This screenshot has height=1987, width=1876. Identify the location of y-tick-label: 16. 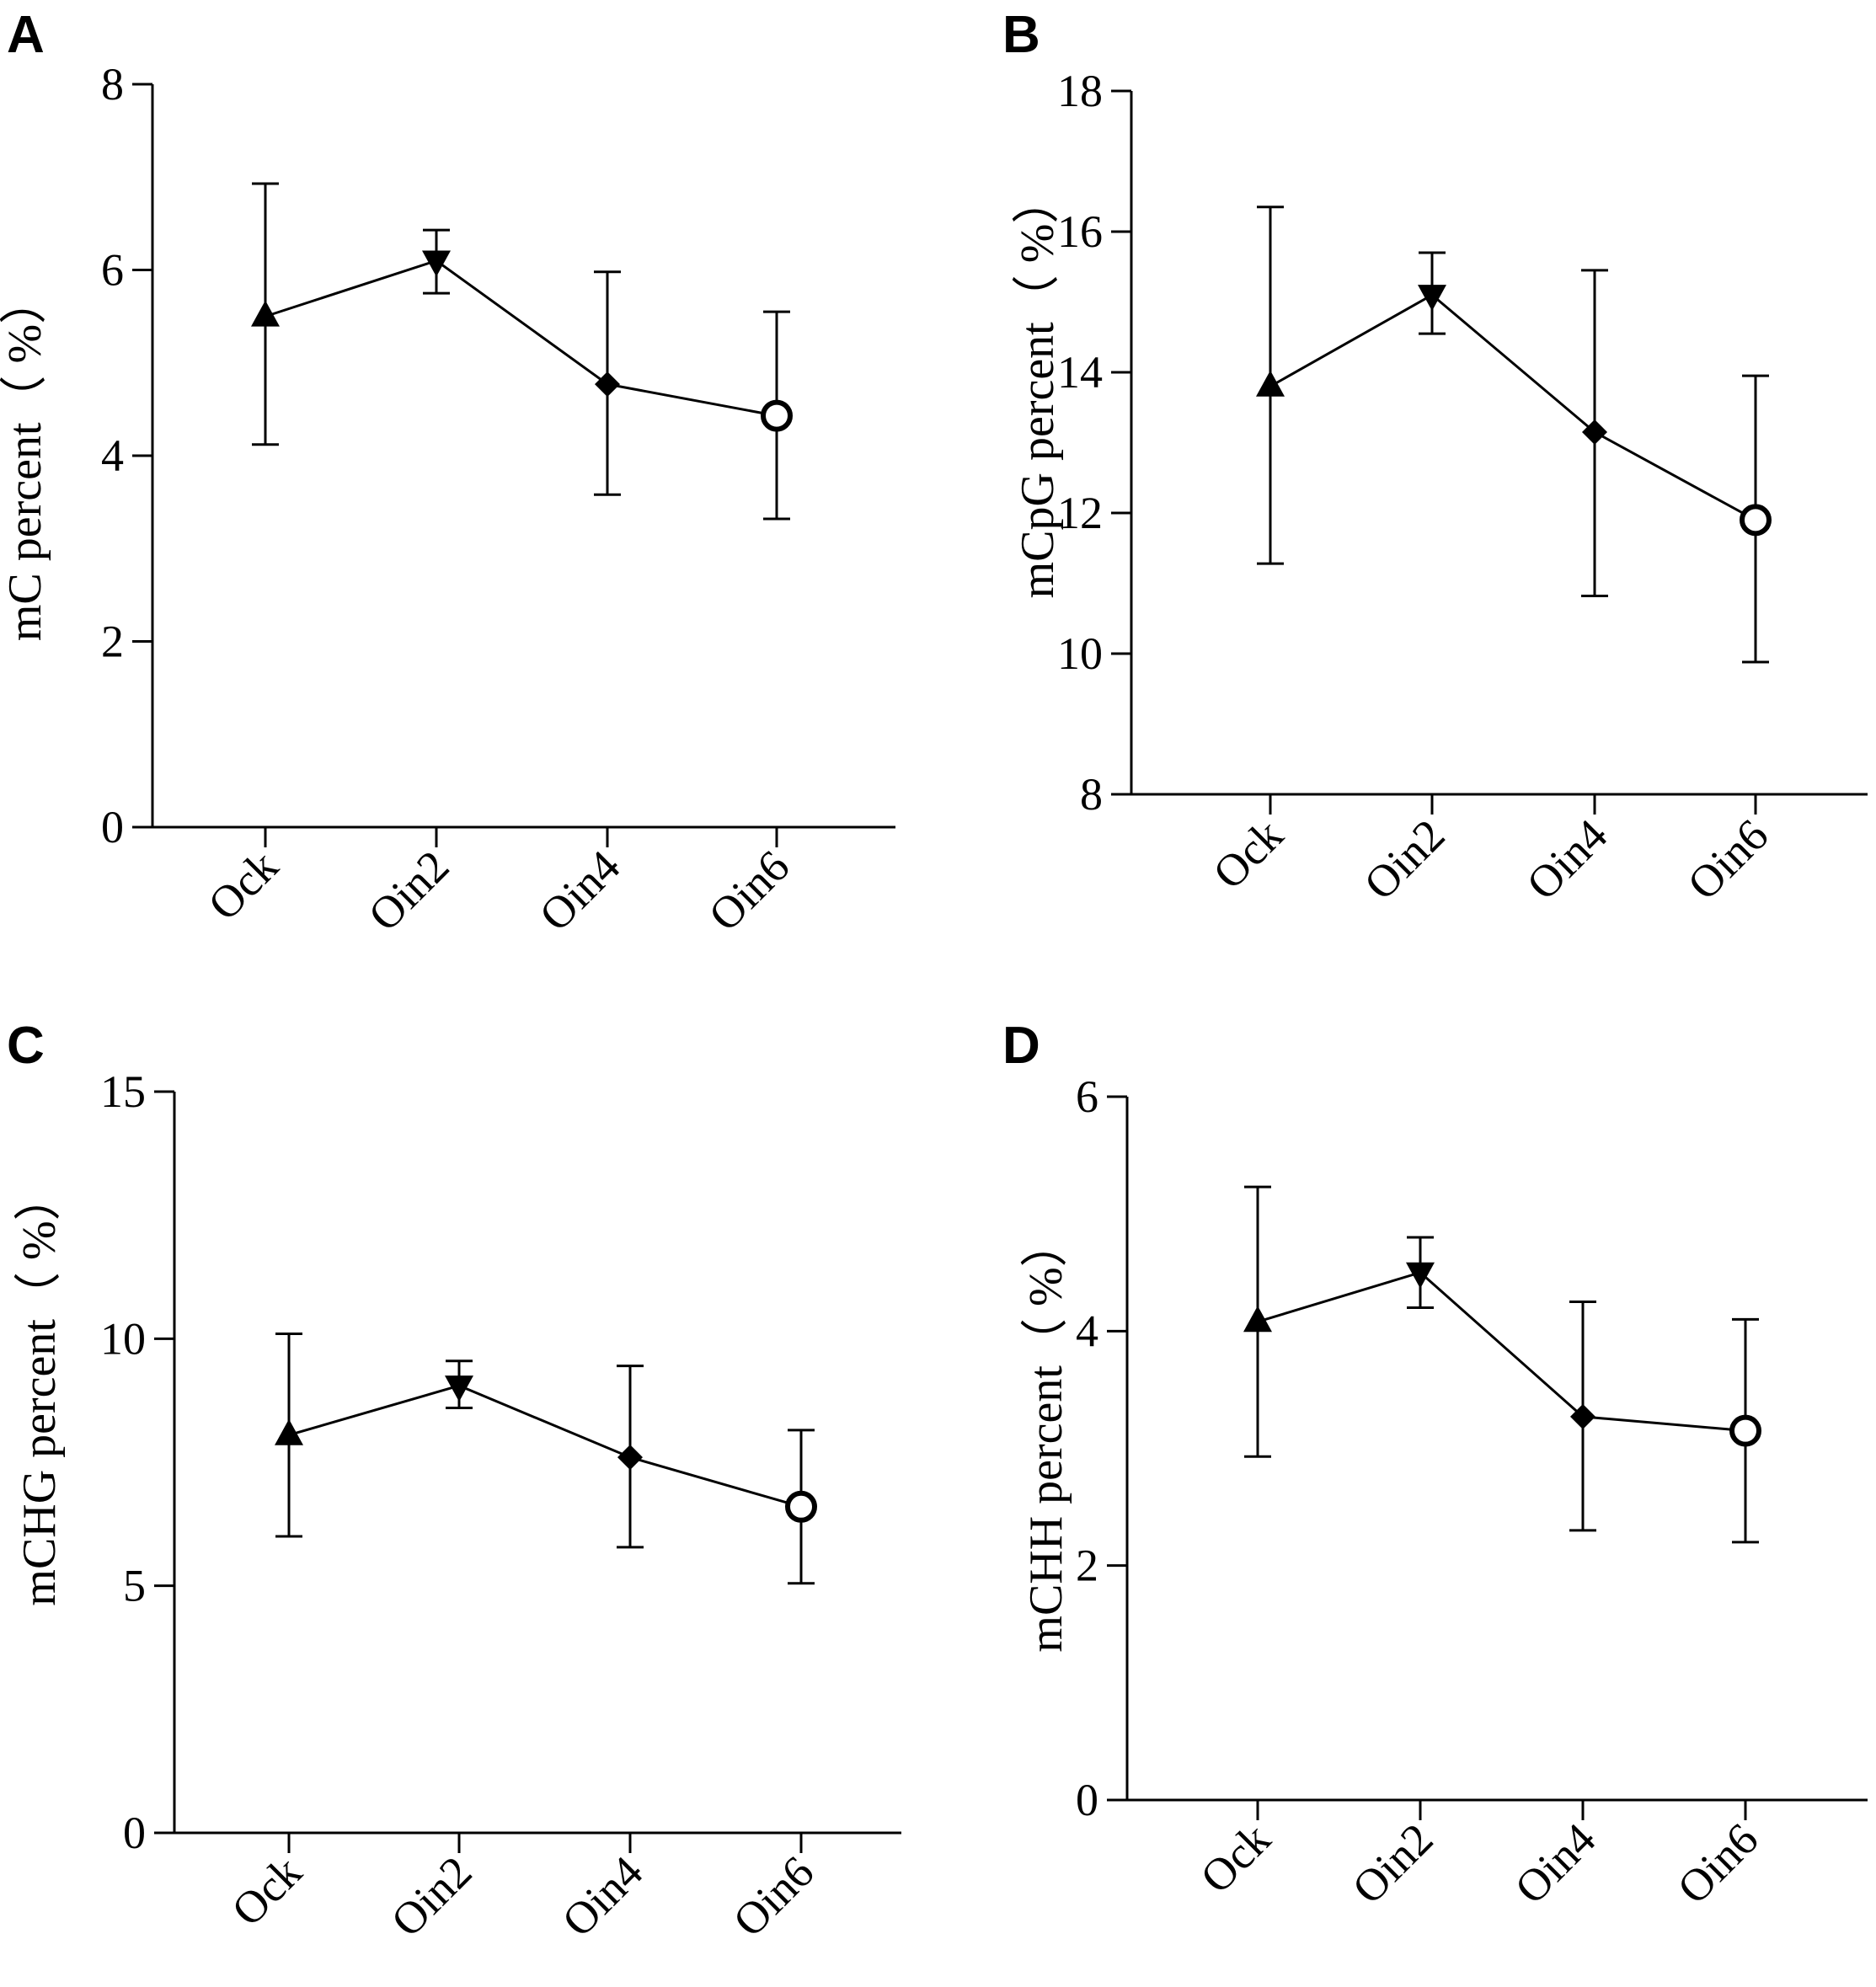
(1080, 231).